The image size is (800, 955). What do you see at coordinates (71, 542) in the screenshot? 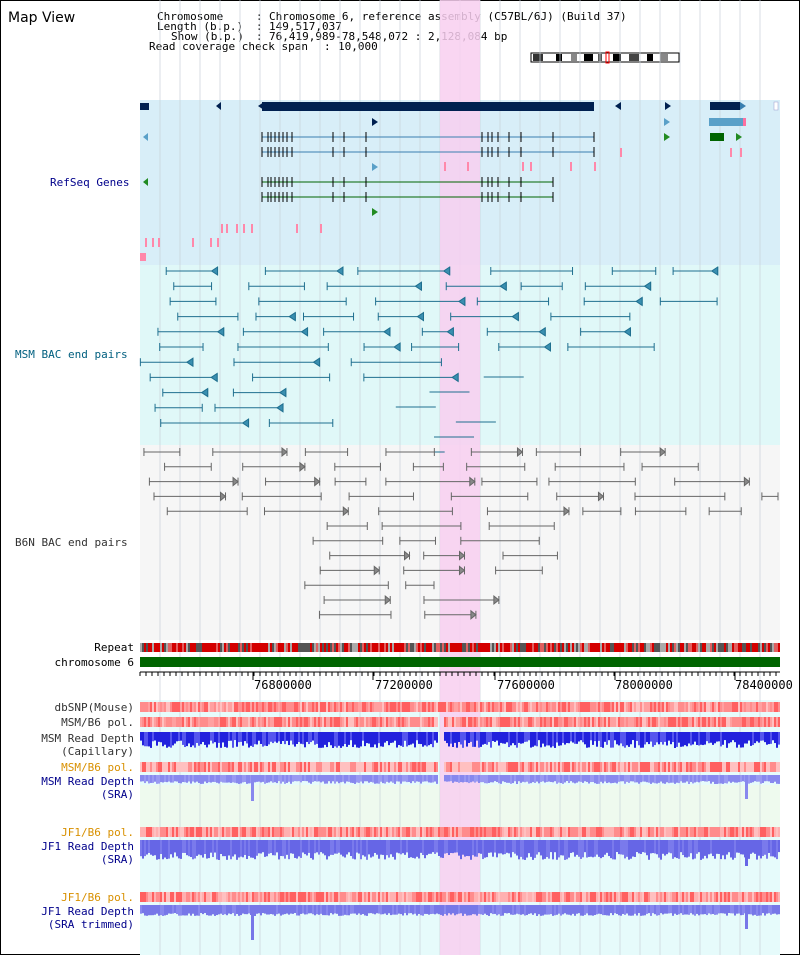
I see `track-label-b6n-bac: B6N BAC end pairs` at bounding box center [71, 542].